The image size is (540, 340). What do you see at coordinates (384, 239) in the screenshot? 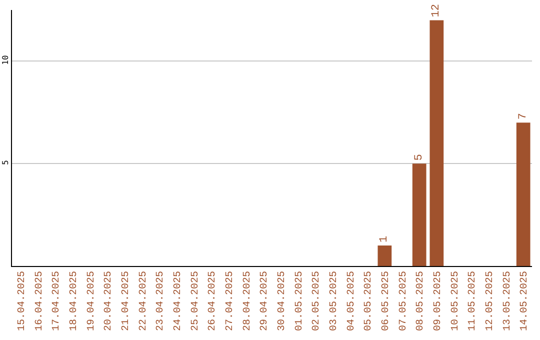
I see `data-label: 1` at bounding box center [384, 239].